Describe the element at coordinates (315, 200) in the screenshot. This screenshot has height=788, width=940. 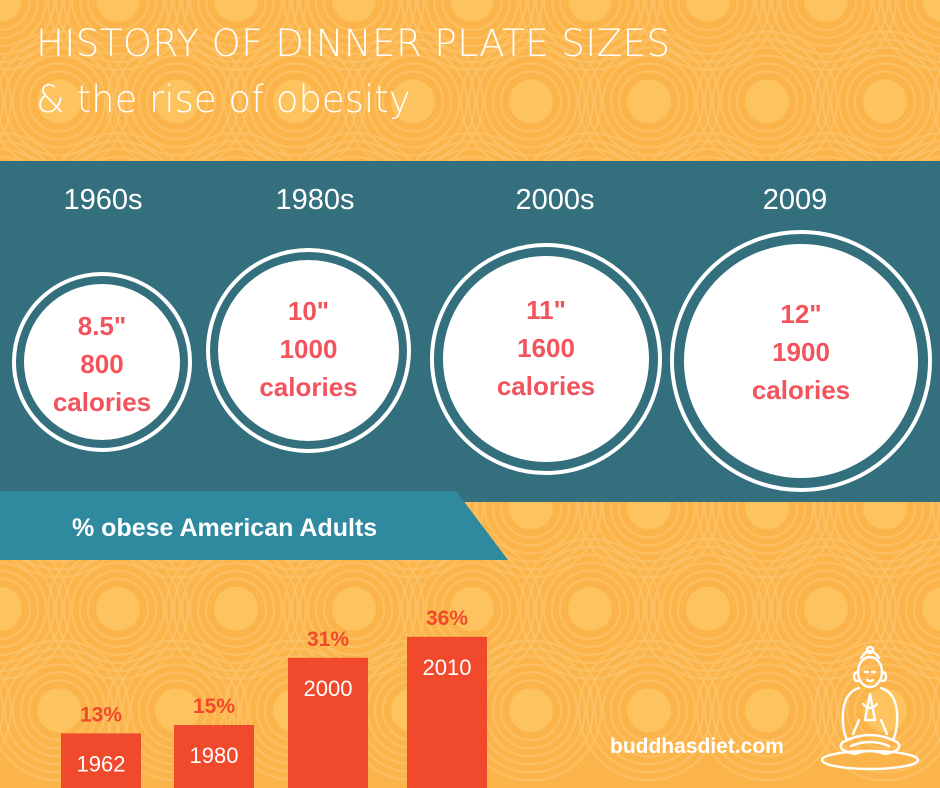
I see `plate-era-1980s: 1980s` at that location.